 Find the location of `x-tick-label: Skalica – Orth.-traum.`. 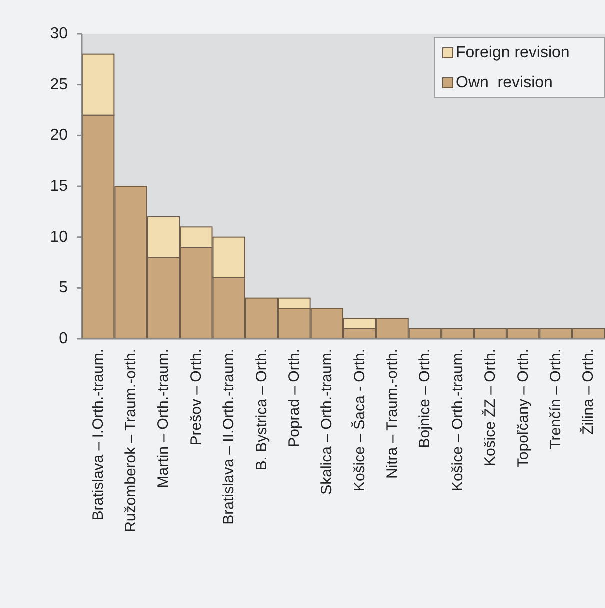

x-tick-label: Skalica – Orth.-traum. is located at coordinates (327, 422).